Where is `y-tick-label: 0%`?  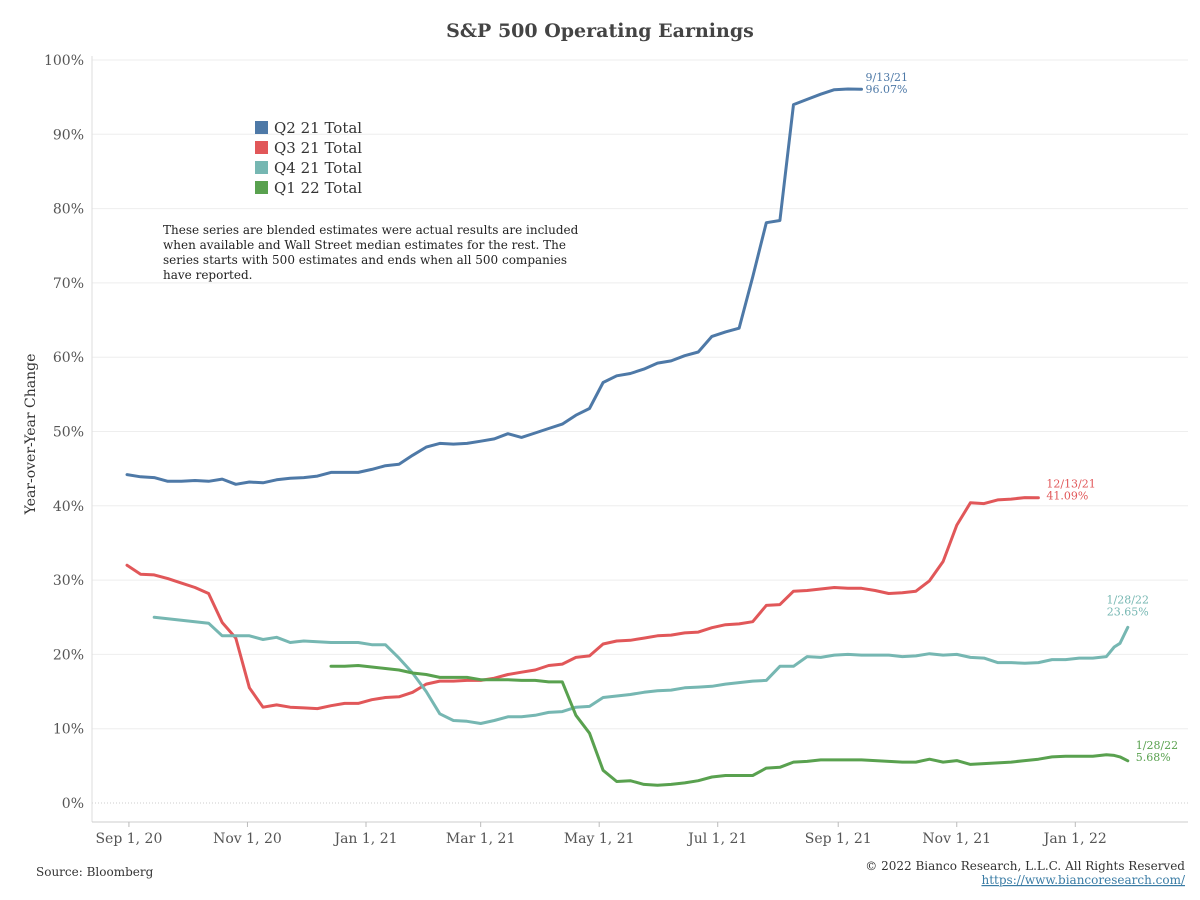
y-tick-label: 0% is located at coordinates (73, 804).